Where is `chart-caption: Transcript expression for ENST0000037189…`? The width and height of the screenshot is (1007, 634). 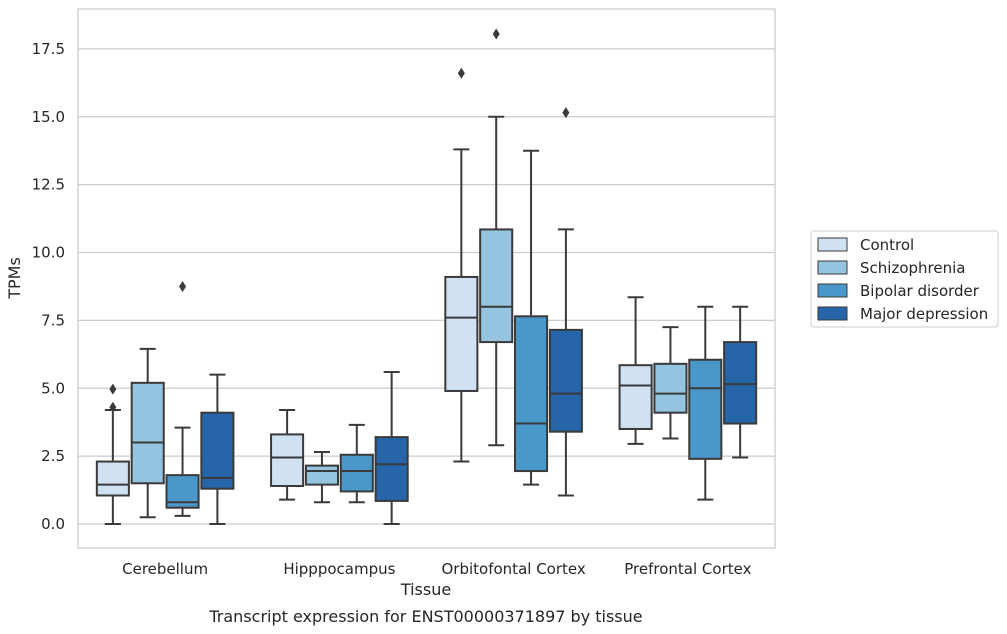 chart-caption: Transcript expression for ENST0000037189… is located at coordinates (425, 616).